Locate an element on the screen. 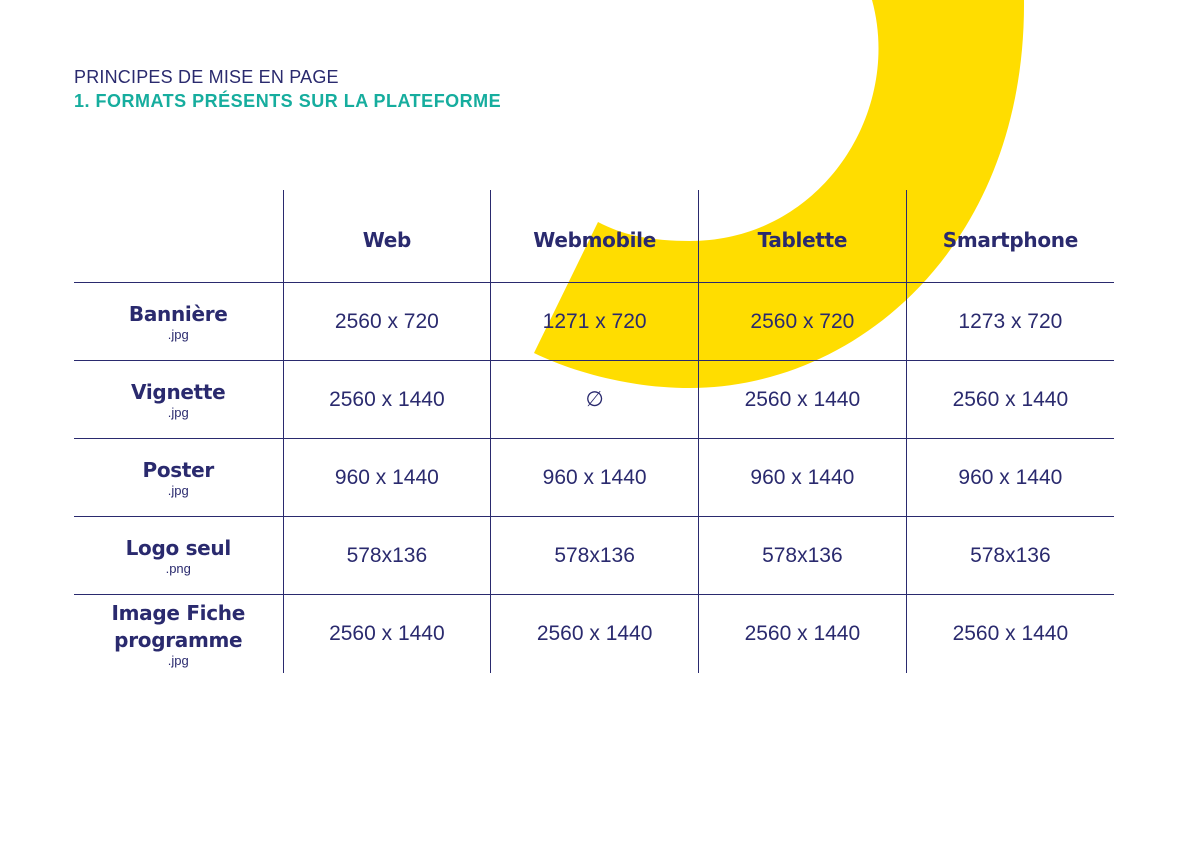  section-title: 1. FORMATS PRÉSENTS SUR LA PLATEFORME is located at coordinates (288, 101).